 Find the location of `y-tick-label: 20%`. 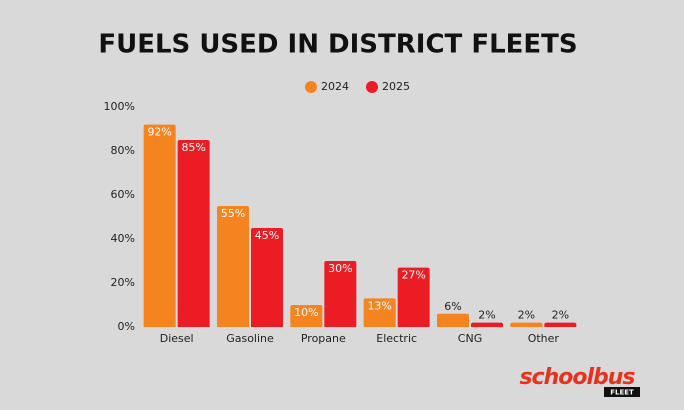

y-tick-label: 20% is located at coordinates (123, 282).